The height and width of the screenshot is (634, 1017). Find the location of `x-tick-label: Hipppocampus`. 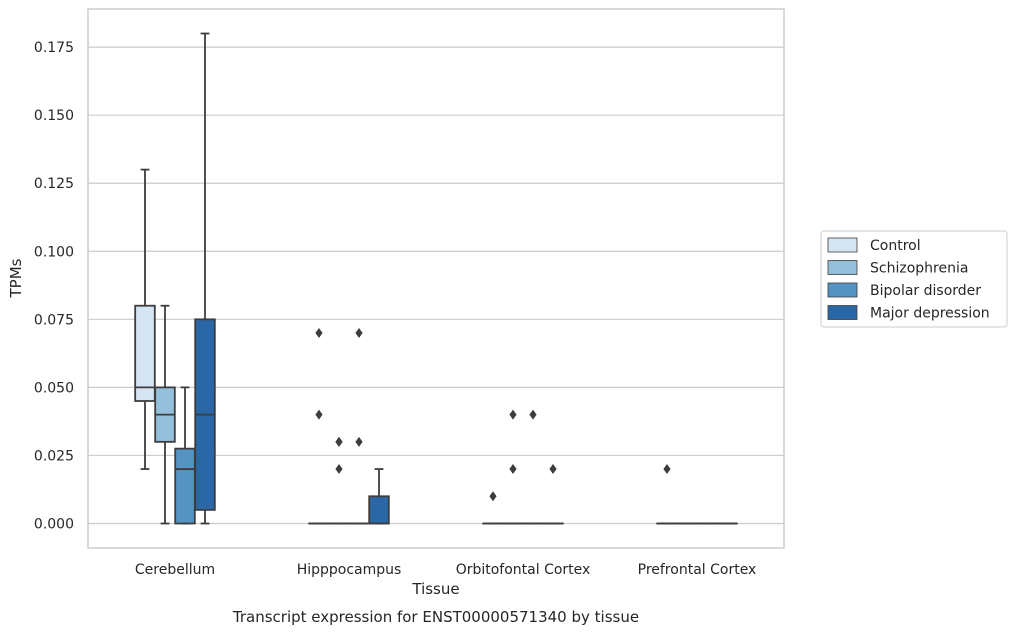

x-tick-label: Hipppocampus is located at coordinates (349, 570).